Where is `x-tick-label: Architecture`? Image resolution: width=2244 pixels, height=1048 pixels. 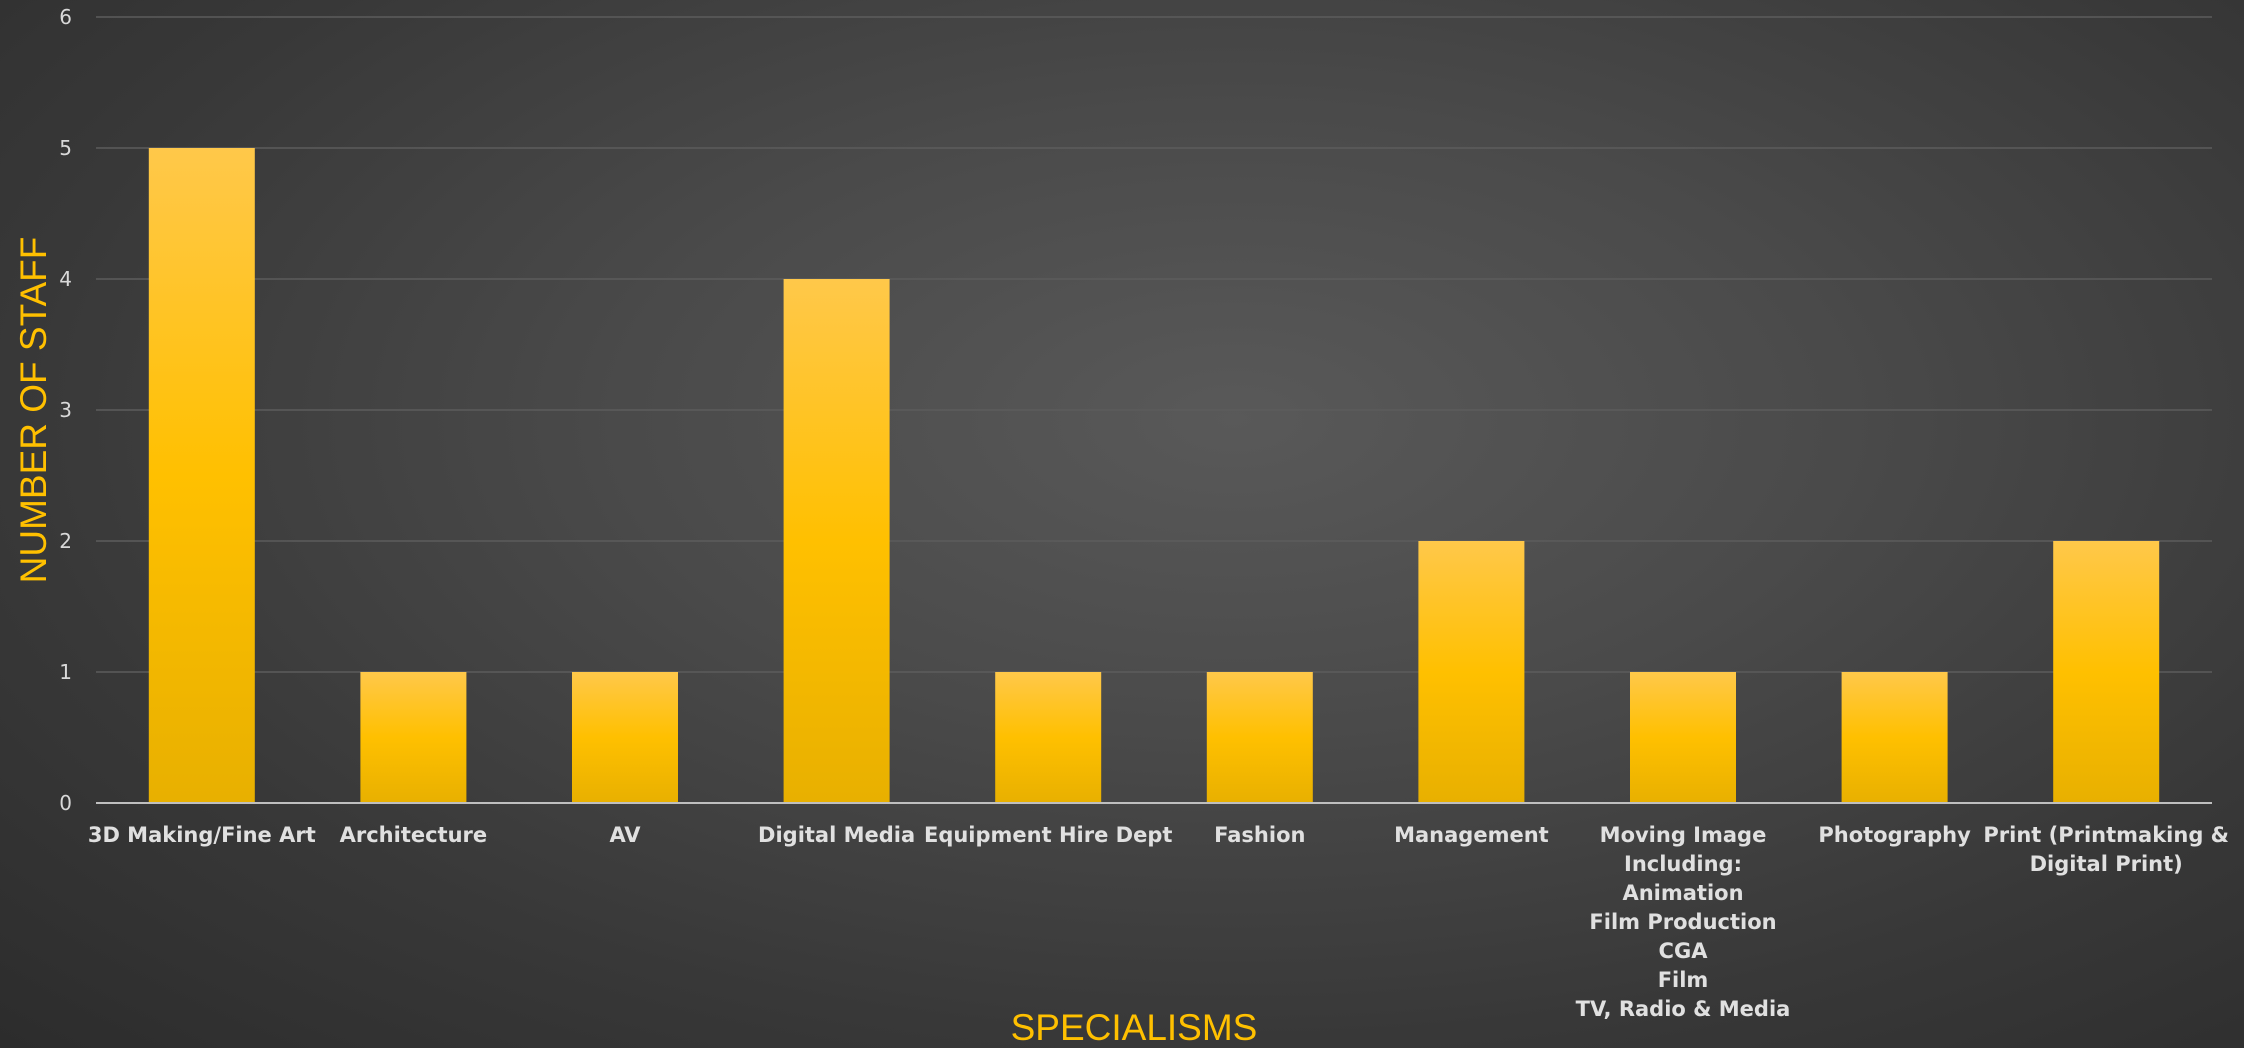
x-tick-label: Architecture is located at coordinates (414, 835).